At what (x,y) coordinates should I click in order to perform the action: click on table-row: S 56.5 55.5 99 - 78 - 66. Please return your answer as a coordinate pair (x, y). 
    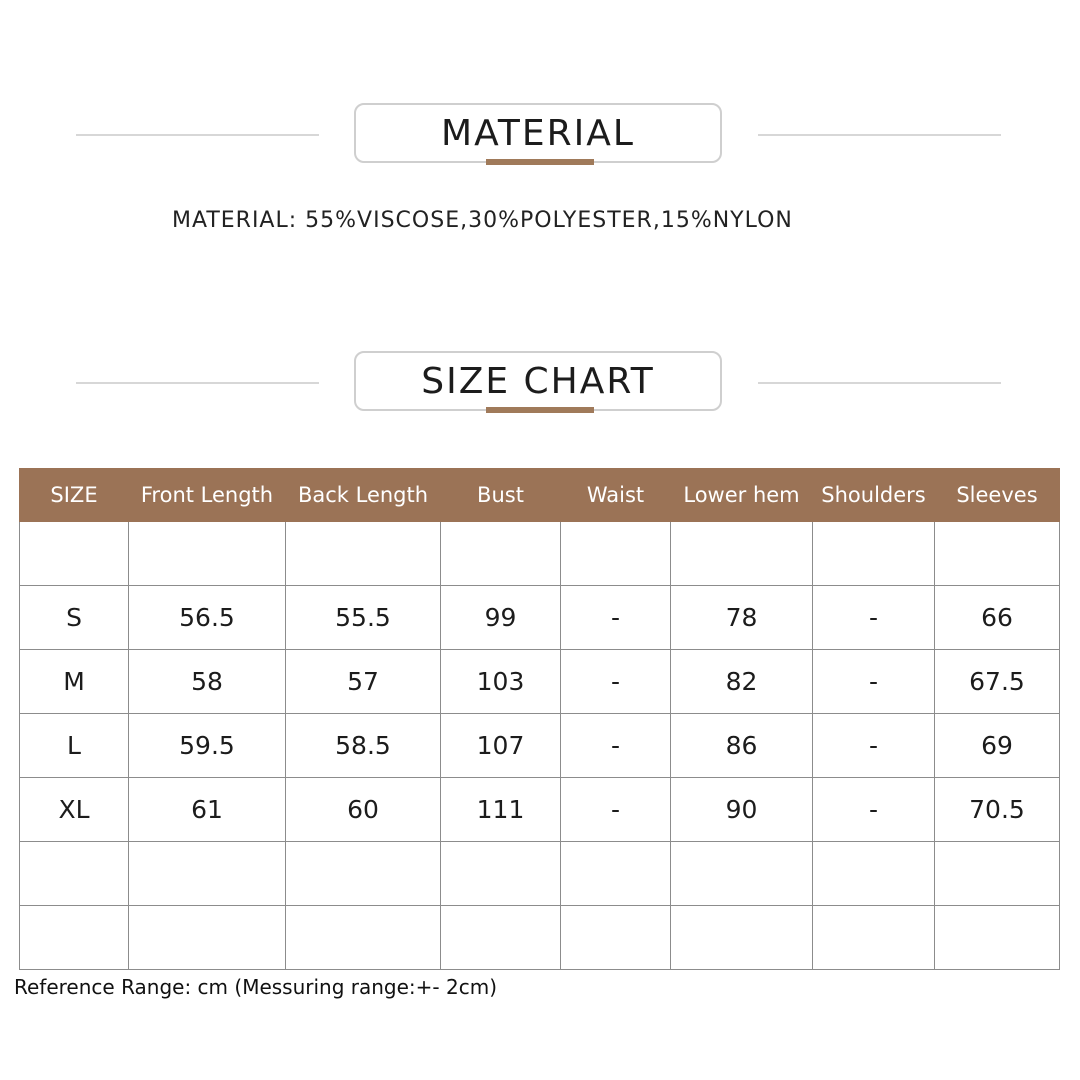
    Looking at the image, I should click on (539, 617).